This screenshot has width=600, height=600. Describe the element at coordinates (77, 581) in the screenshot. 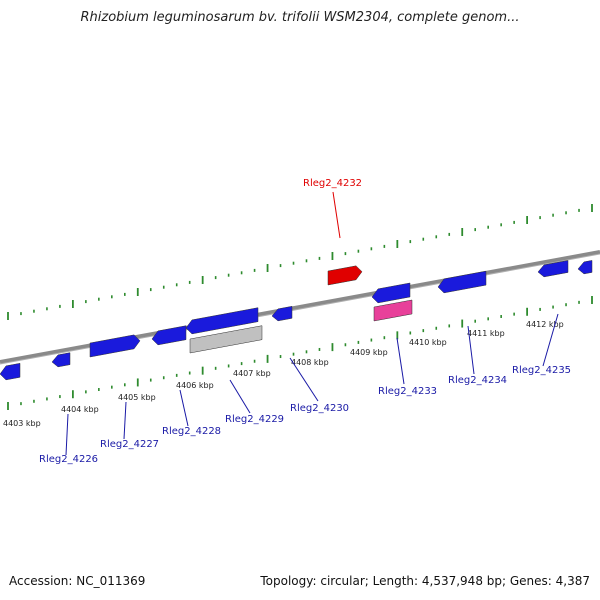

I see `accession-text: Accession: NC_011369` at that location.